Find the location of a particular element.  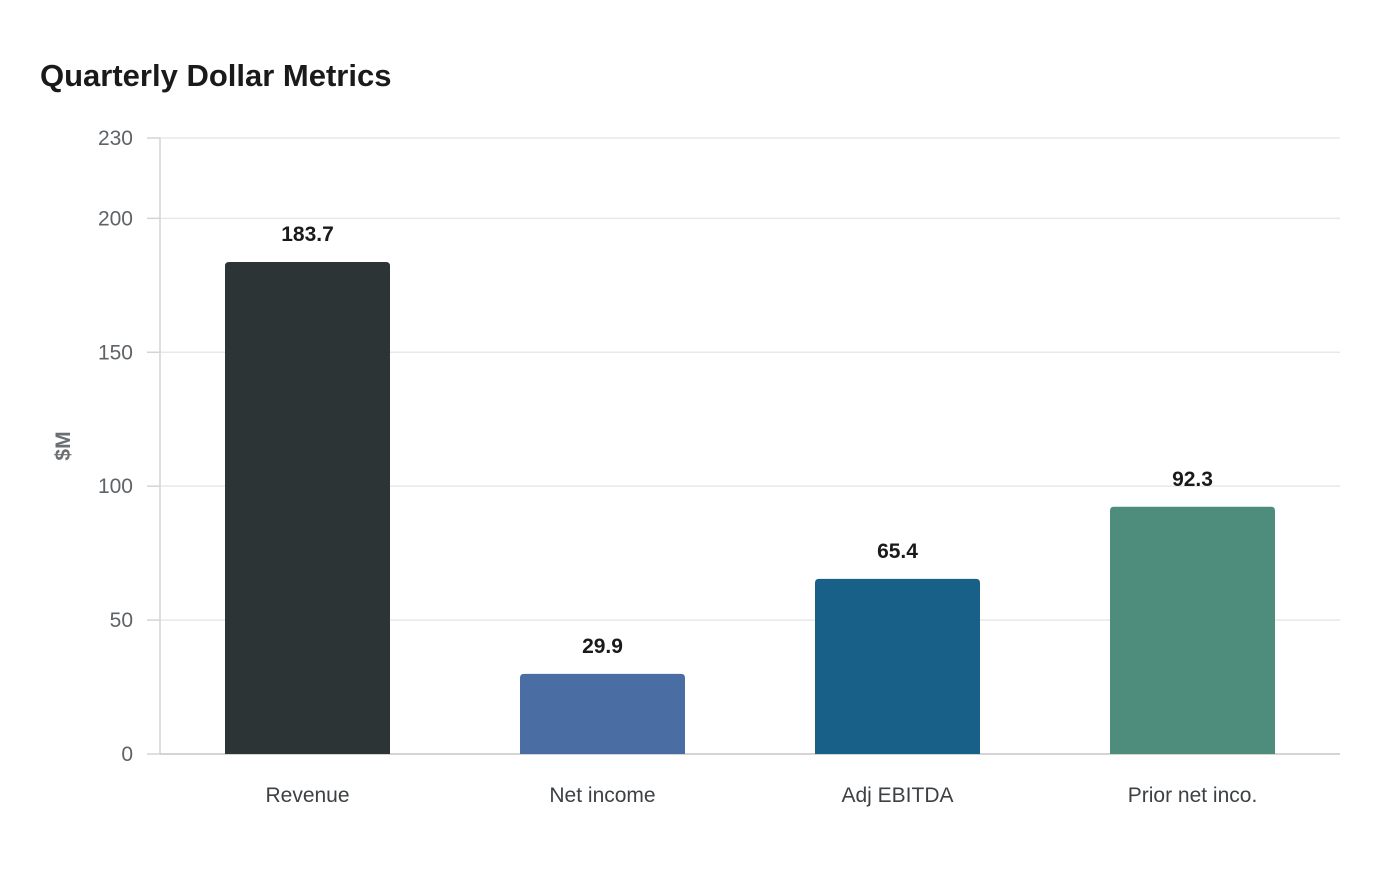

x-category-label: Net income is located at coordinates (602, 795).